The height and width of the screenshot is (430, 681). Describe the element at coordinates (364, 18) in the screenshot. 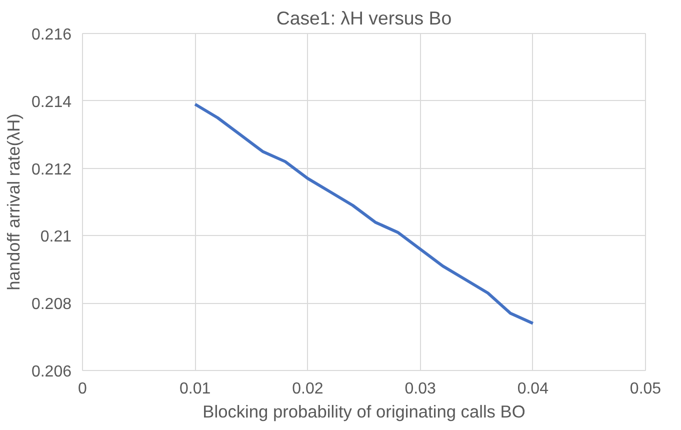

I see `chart-title: Case1: λH versus Bo` at that location.